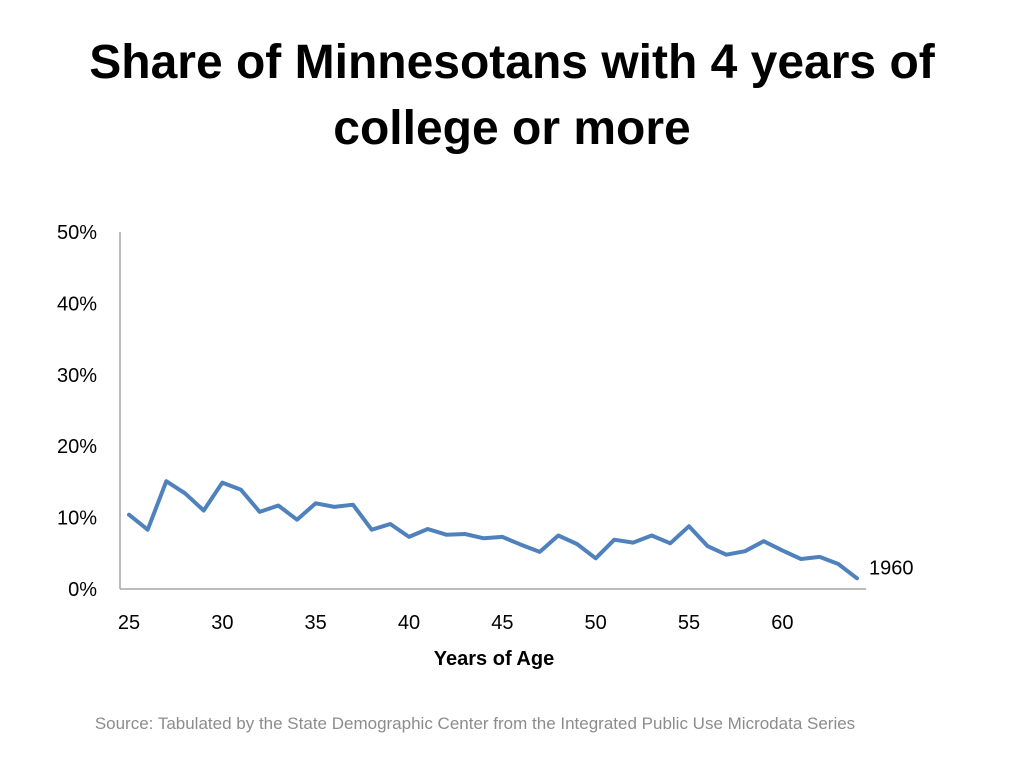 This screenshot has height=768, width=1024. I want to click on x-tick-label: 40, so click(409, 623).